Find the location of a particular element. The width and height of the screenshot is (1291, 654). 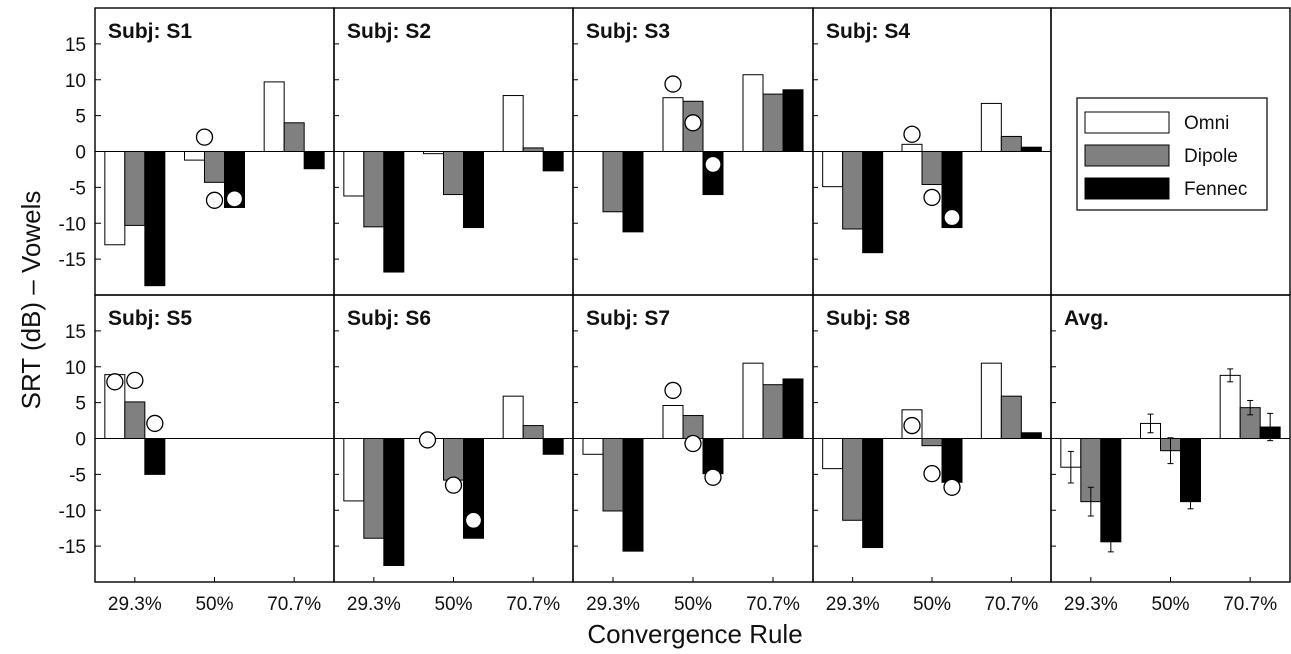

panel-title: Subj: S8 is located at coordinates (868, 318).